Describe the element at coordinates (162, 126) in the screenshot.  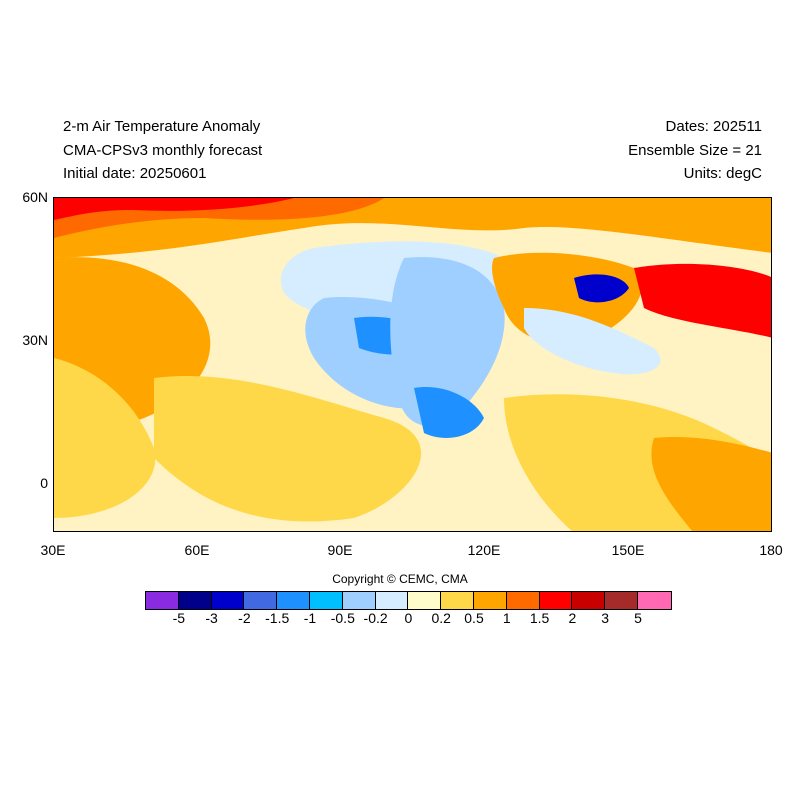
I see `map-title: 2-m Air Temperature Anomaly` at that location.